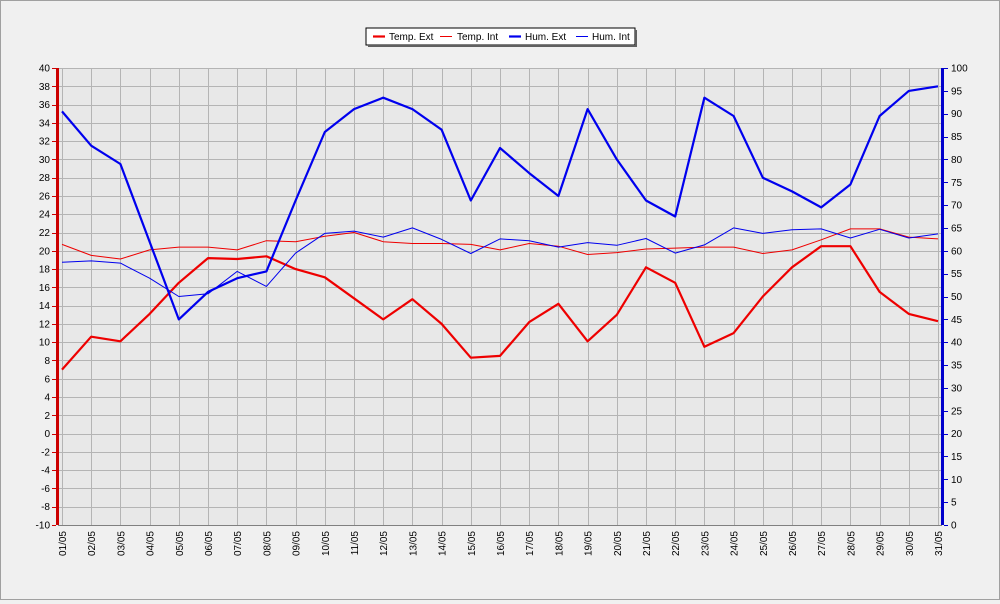  What do you see at coordinates (45, 306) in the screenshot?
I see `left-tick-label: 14` at bounding box center [45, 306].